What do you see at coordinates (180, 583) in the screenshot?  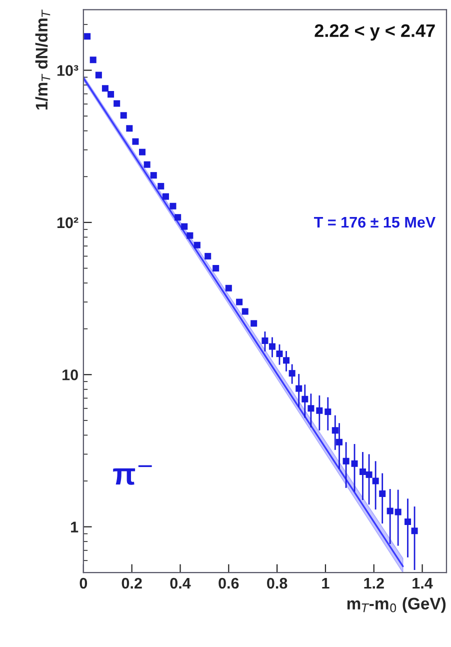 I see `x-tick-label: 0.4` at bounding box center [180, 583].